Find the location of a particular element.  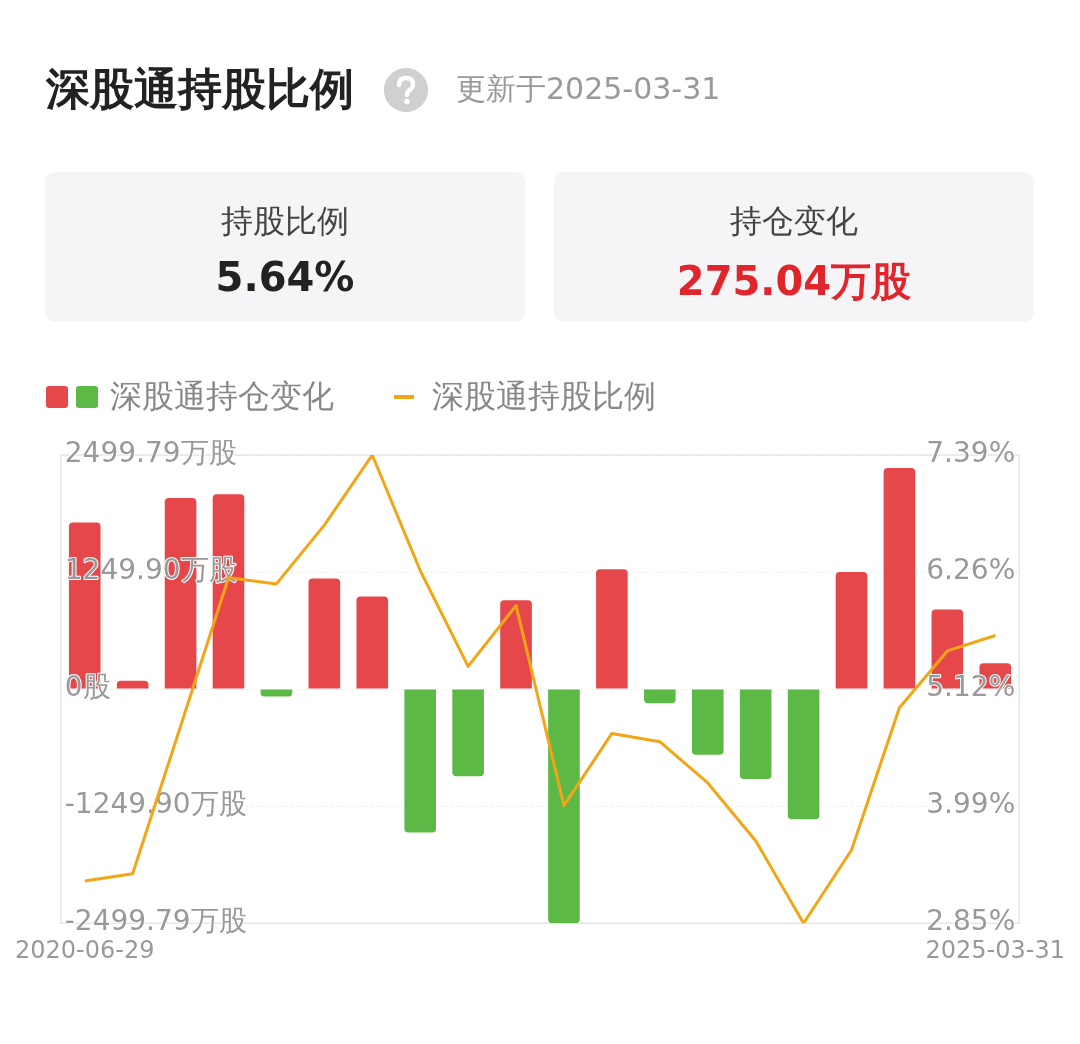

y-tick-label: -2499.79万股 is located at coordinates (155, 921).